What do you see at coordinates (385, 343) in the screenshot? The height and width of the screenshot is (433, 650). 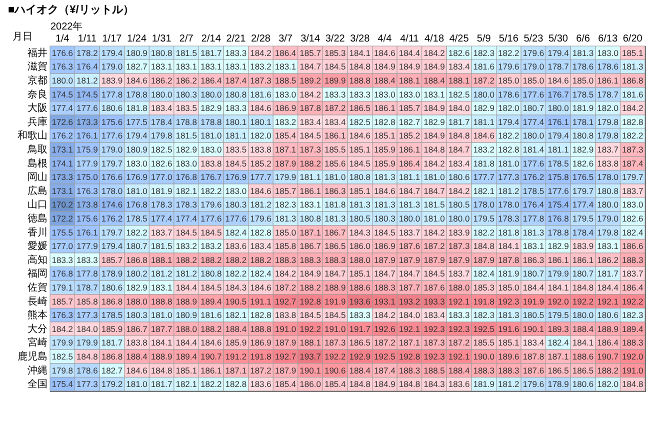 I see `data-label: 187.2` at bounding box center [385, 343].